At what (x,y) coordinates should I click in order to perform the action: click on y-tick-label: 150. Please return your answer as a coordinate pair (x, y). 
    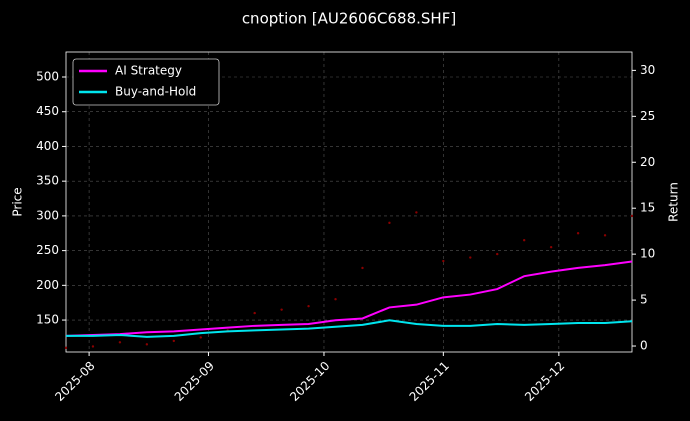
    Looking at the image, I should click on (47, 320).